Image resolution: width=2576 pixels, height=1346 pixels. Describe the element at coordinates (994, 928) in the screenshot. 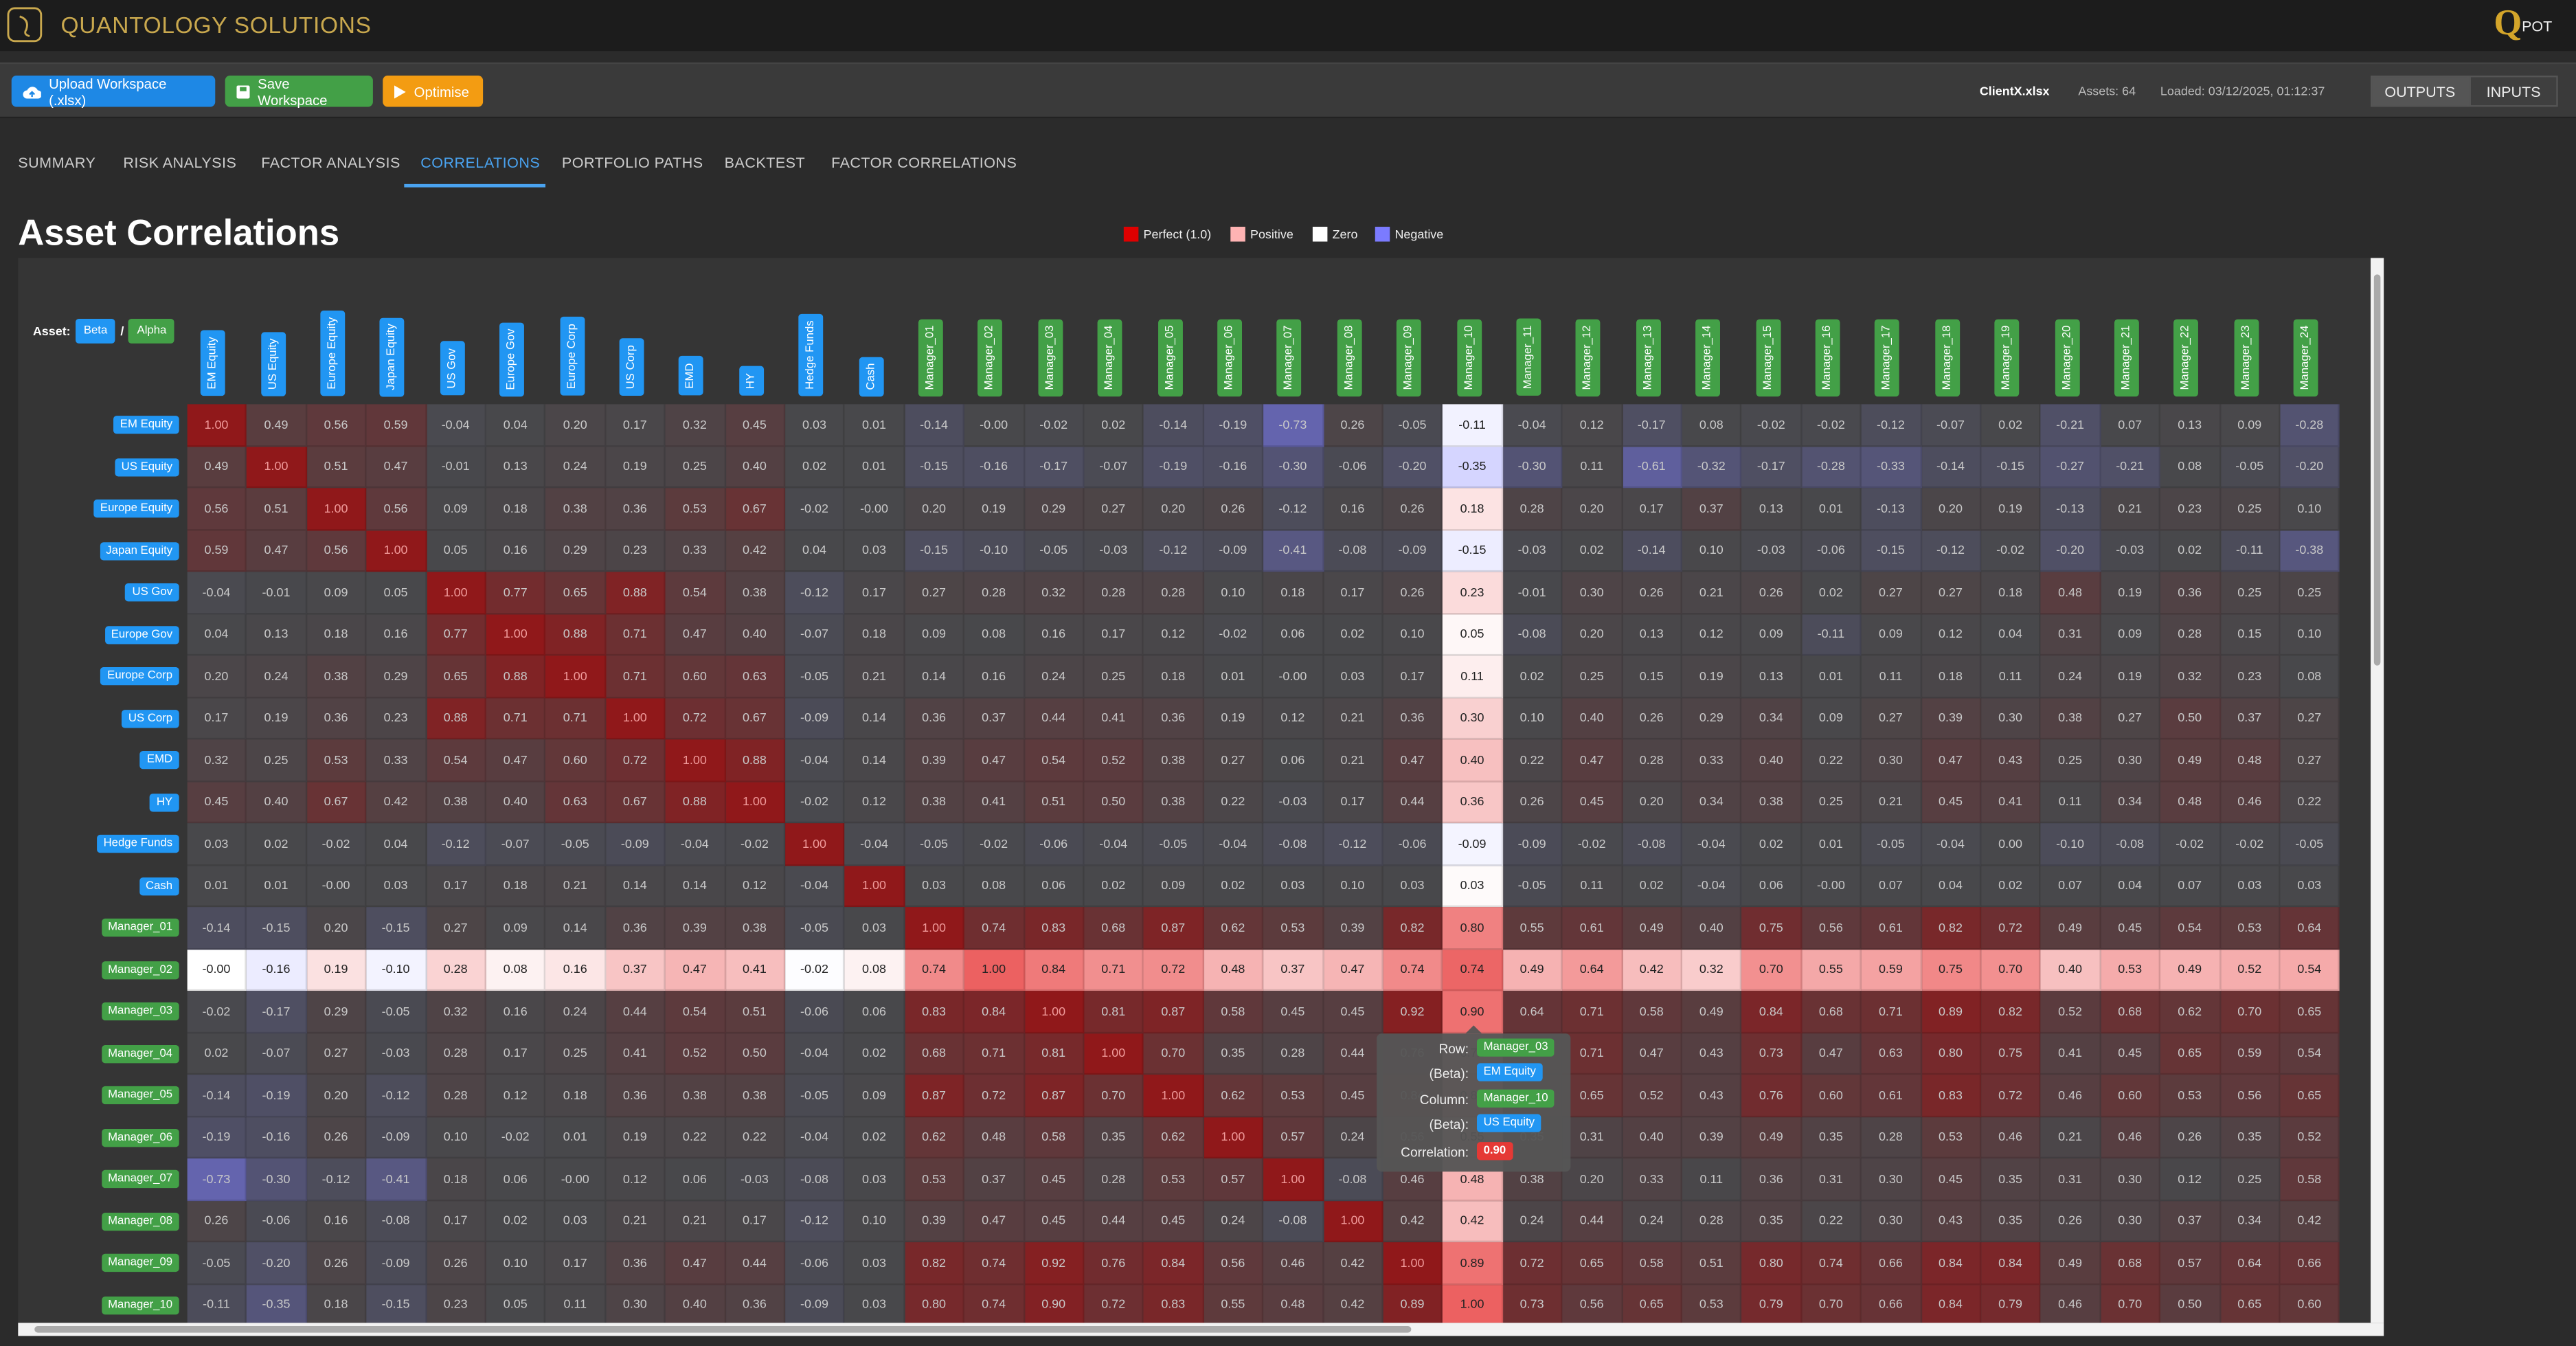

I see `cell: 0.74` at that location.